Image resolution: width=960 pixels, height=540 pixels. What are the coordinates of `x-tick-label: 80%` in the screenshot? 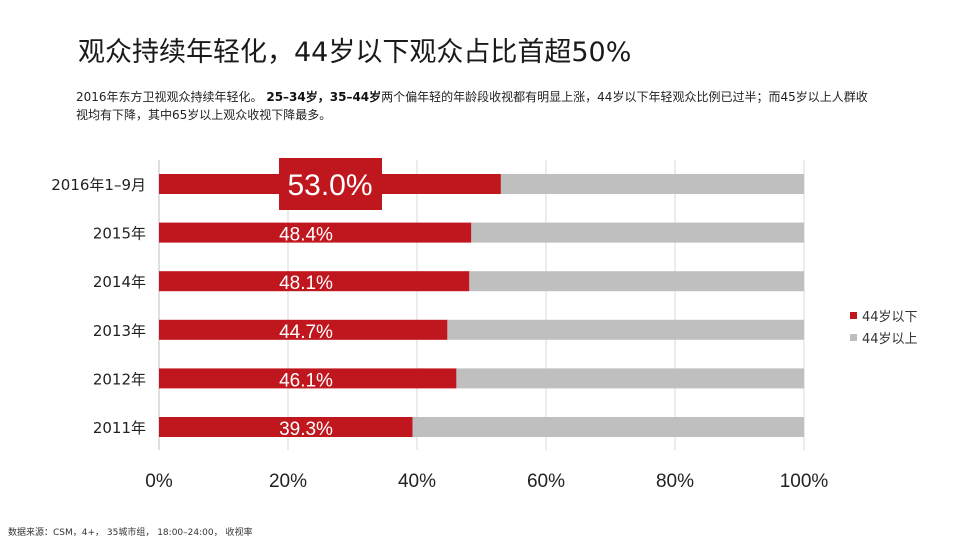 It's located at (675, 481).